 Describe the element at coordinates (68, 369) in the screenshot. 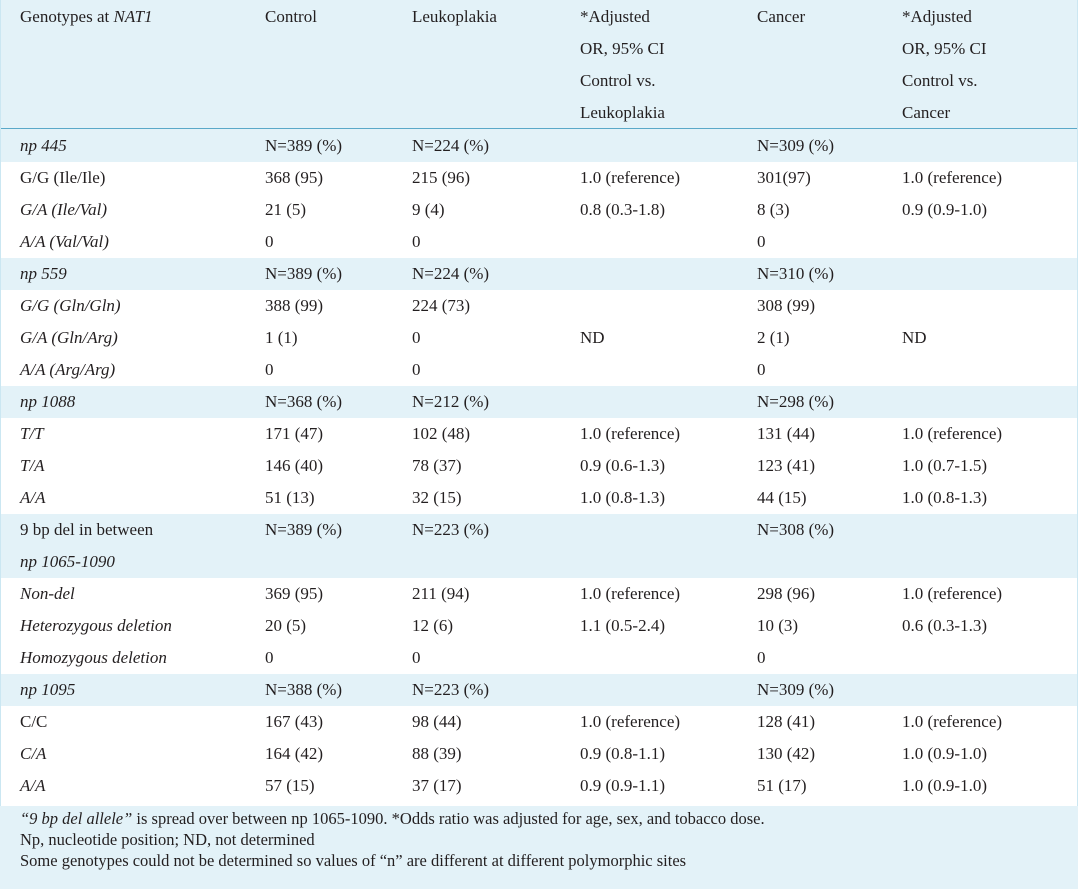

I see `cell-genotype: A/A (Arg/Arg)` at that location.